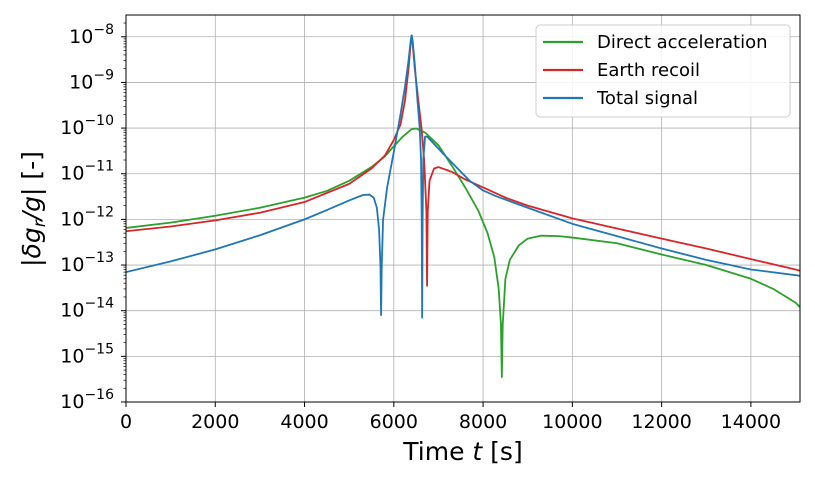 The width and height of the screenshot is (815, 480). I want to click on x-tick-label-2000: 2000, so click(215, 422).